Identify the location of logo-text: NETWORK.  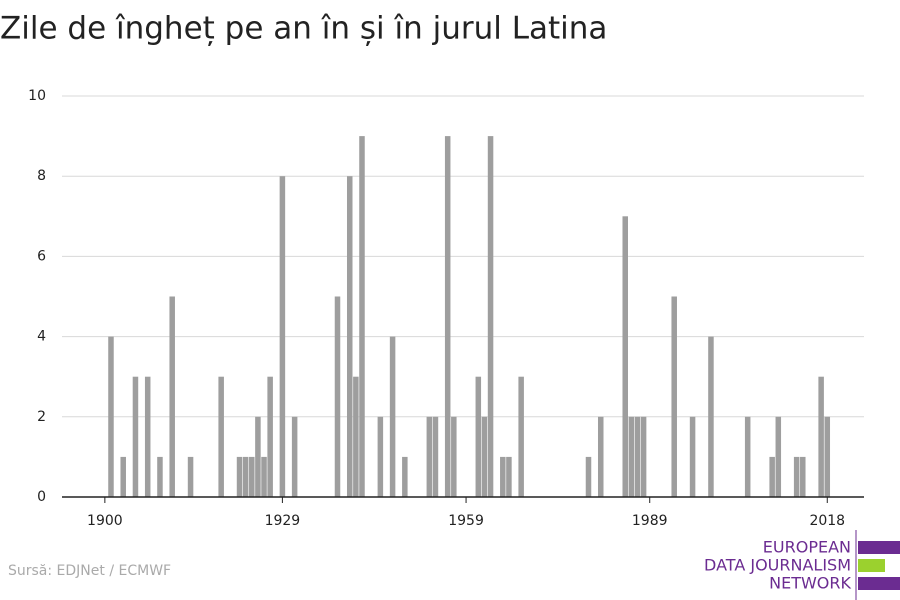
(810, 583).